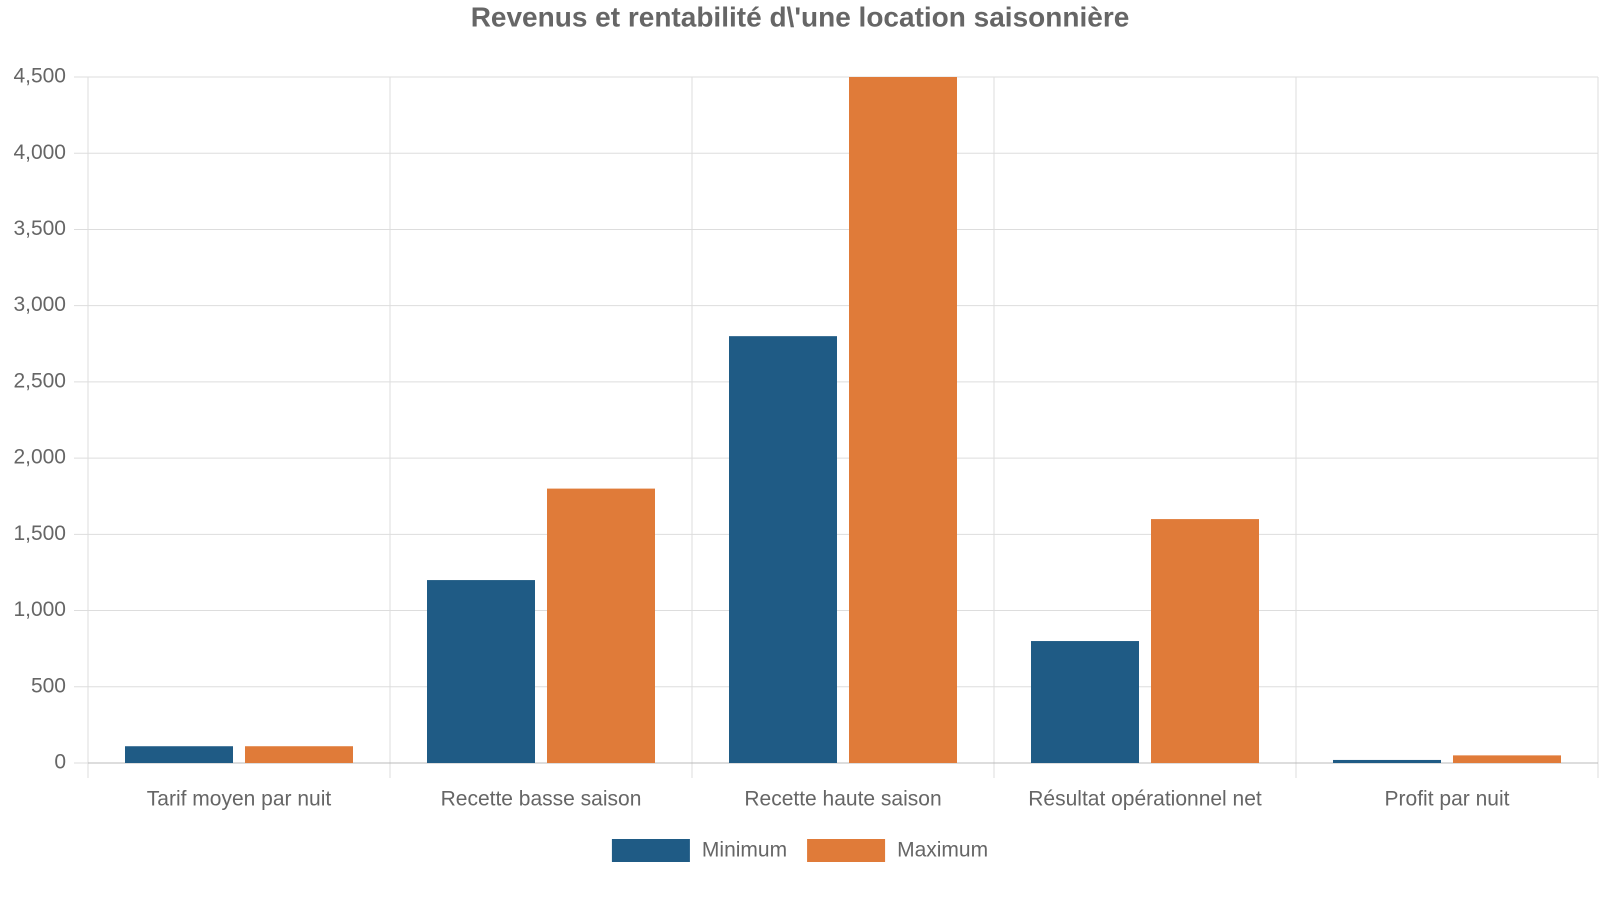 The width and height of the screenshot is (1600, 900). I want to click on y-tick-label: 1,500, so click(39, 533).